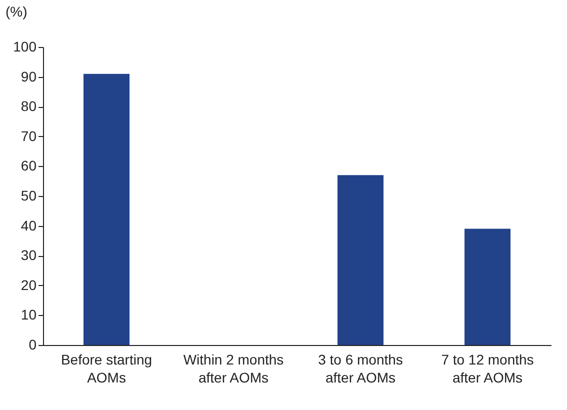  I want to click on y-tick-label: 100, so click(25, 46).